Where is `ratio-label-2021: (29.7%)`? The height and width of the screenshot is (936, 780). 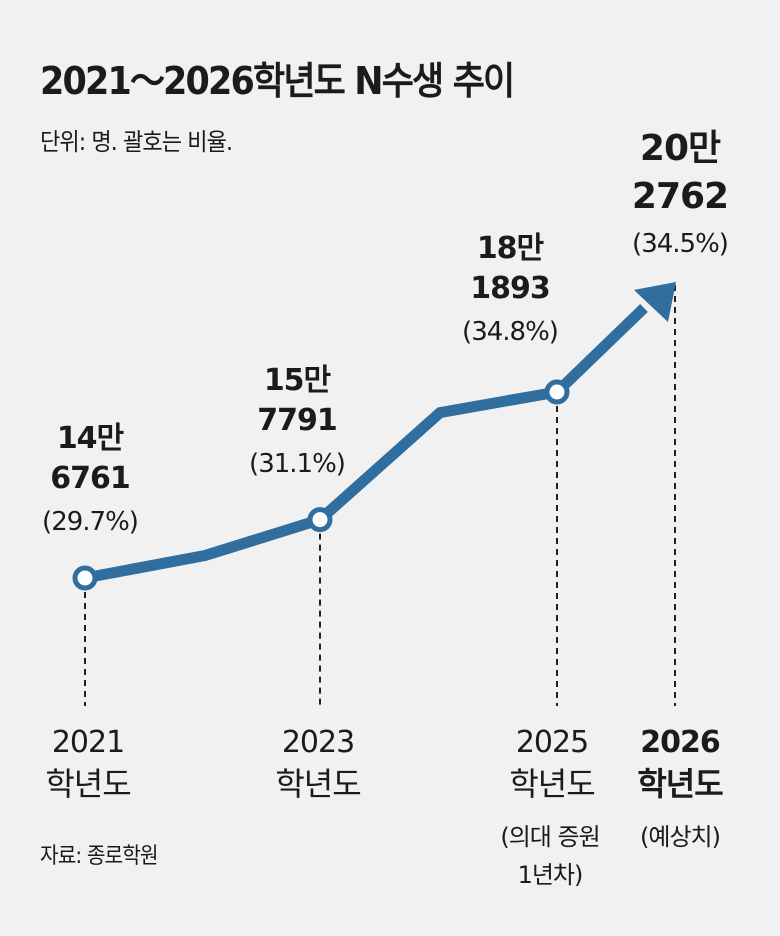 ratio-label-2021: (29.7%) is located at coordinates (90, 522).